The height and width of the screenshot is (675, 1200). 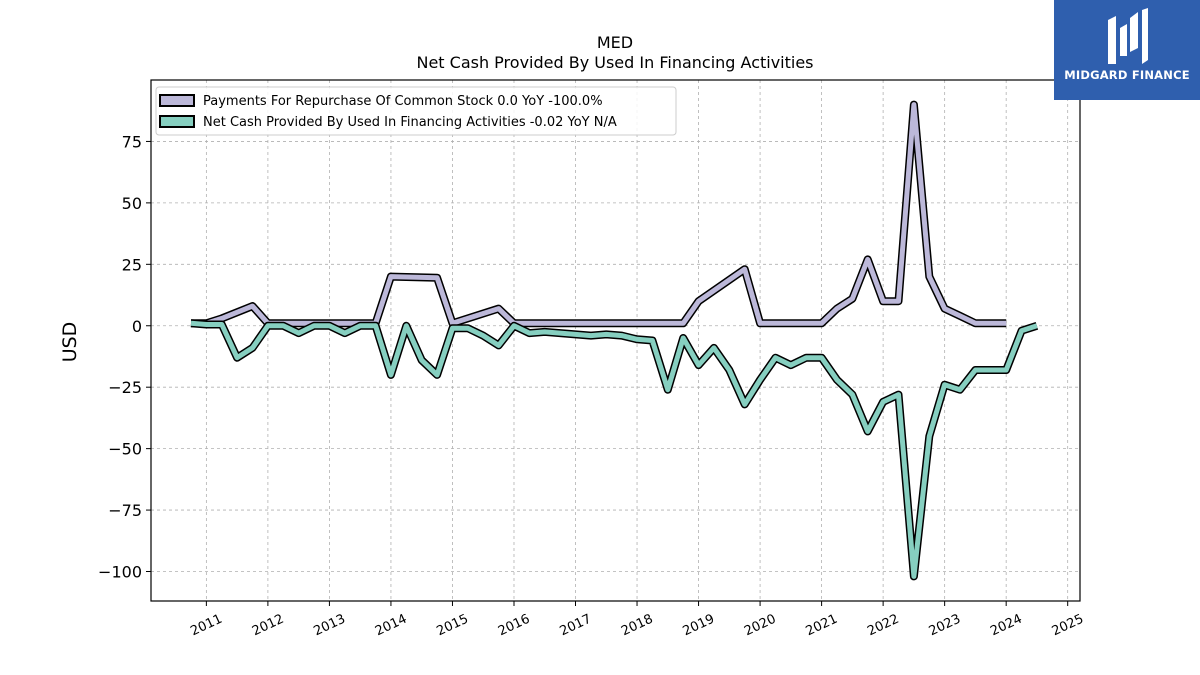 I want to click on x-tick-label: 2018, so click(x=637, y=626).